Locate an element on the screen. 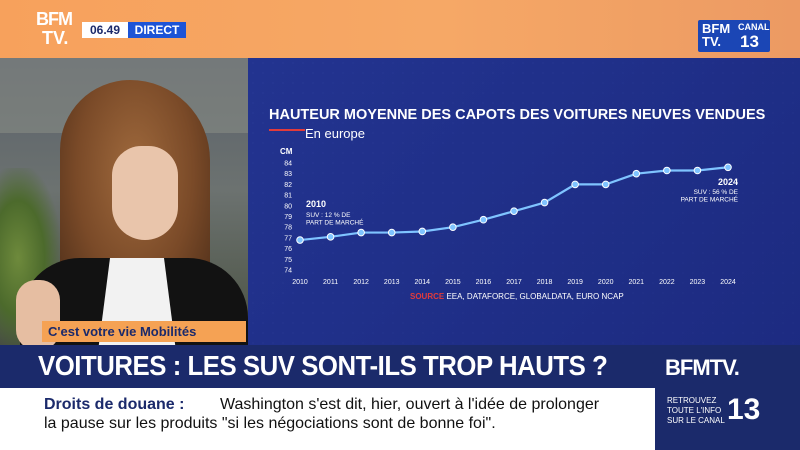 The height and width of the screenshot is (450, 800). series-line is located at coordinates (514, 204).